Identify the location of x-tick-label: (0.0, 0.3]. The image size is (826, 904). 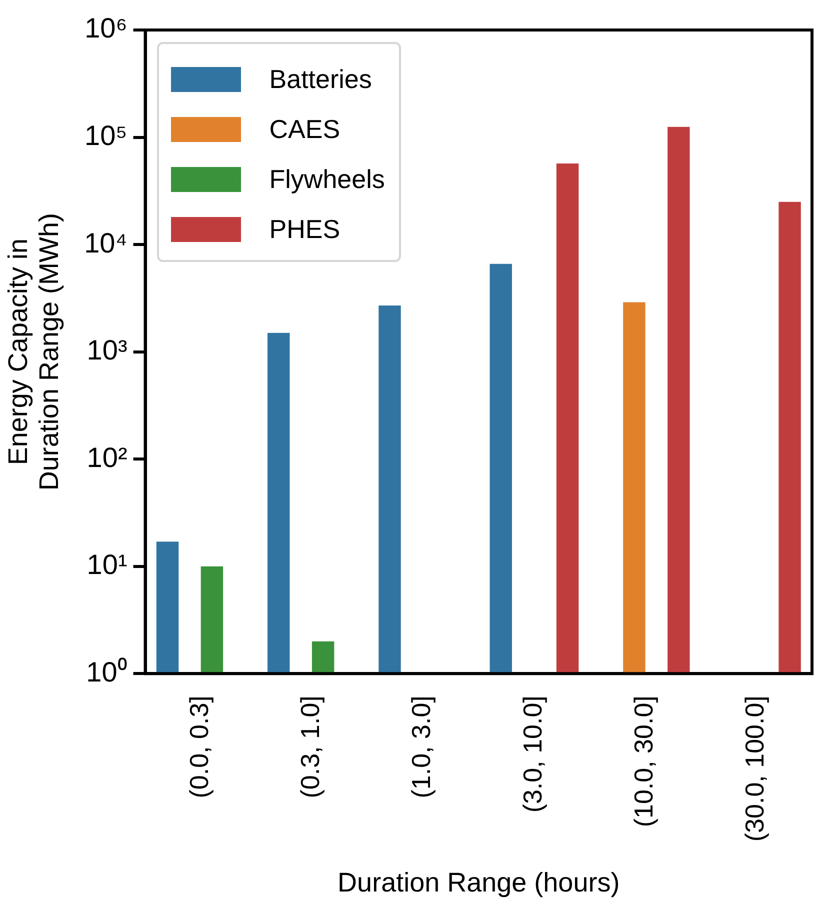
(199, 747).